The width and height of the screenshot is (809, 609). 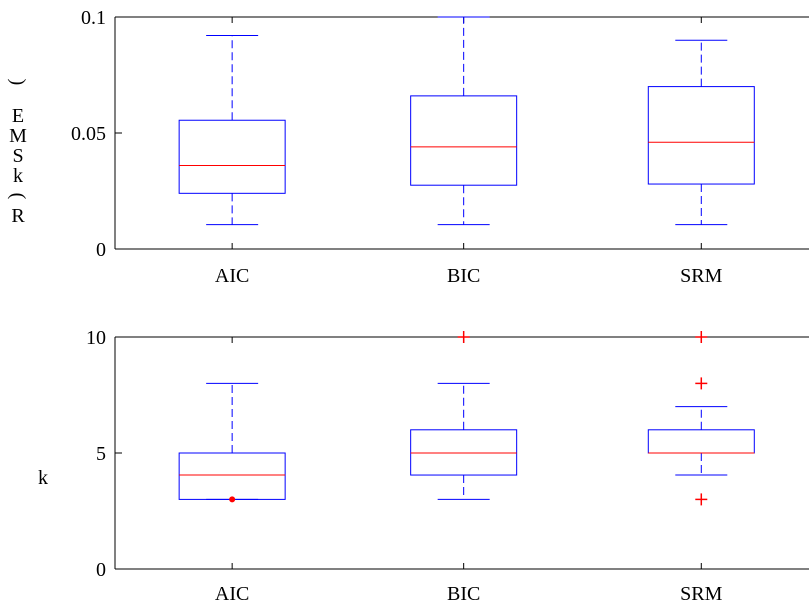 I want to click on panel1-y-axis-label-glyph: E, so click(x=18, y=116).